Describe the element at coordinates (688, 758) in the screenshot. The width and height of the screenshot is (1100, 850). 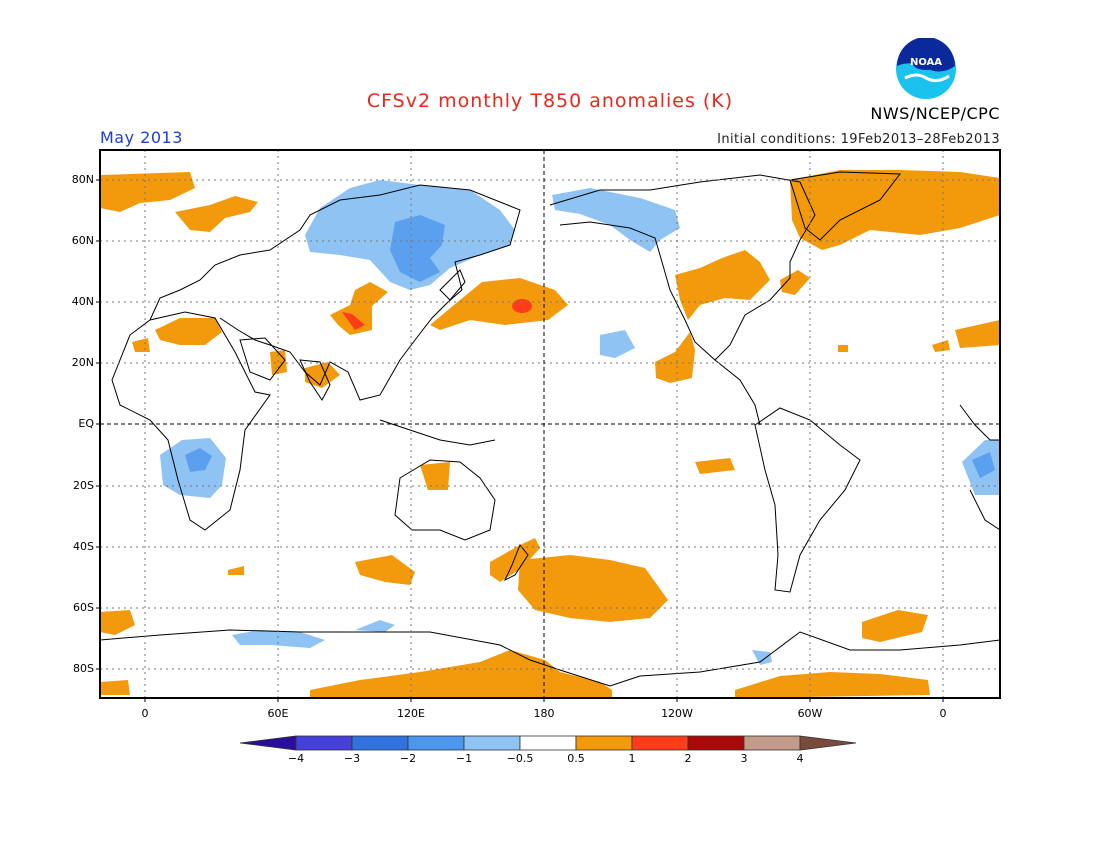
I see `colorbar-tick: 2` at that location.